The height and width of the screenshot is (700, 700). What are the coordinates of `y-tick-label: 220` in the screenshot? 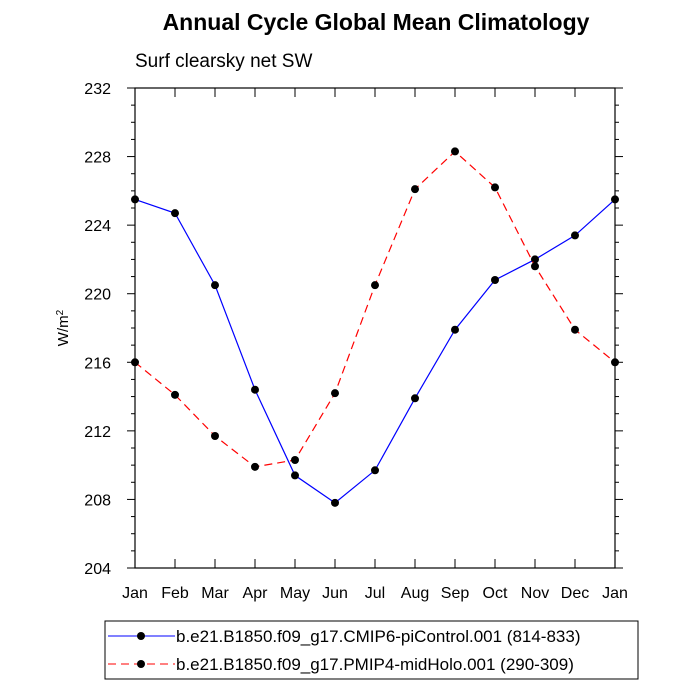 It's located at (97, 295).